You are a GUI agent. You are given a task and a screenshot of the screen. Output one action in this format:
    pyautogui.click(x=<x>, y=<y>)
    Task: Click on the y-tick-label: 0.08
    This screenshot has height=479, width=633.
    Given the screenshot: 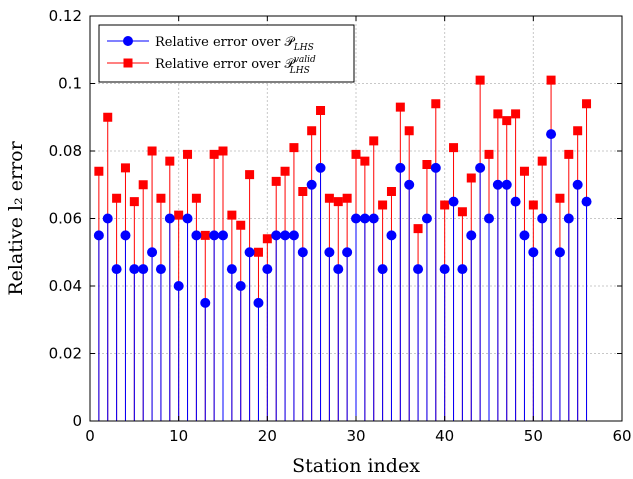 What is the action you would take?
    pyautogui.click(x=65, y=151)
    